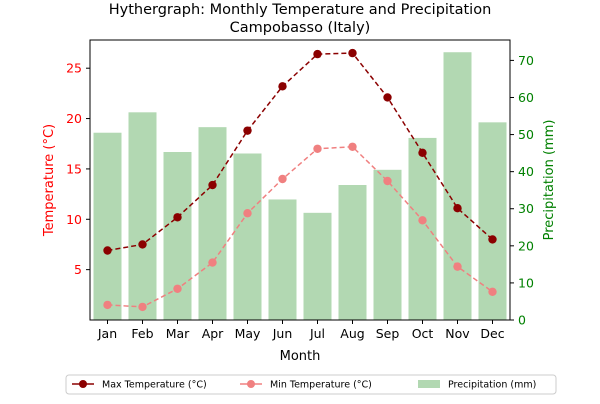  What do you see at coordinates (457, 266) in the screenshot?
I see `min-temp-point-nov` at bounding box center [457, 266].